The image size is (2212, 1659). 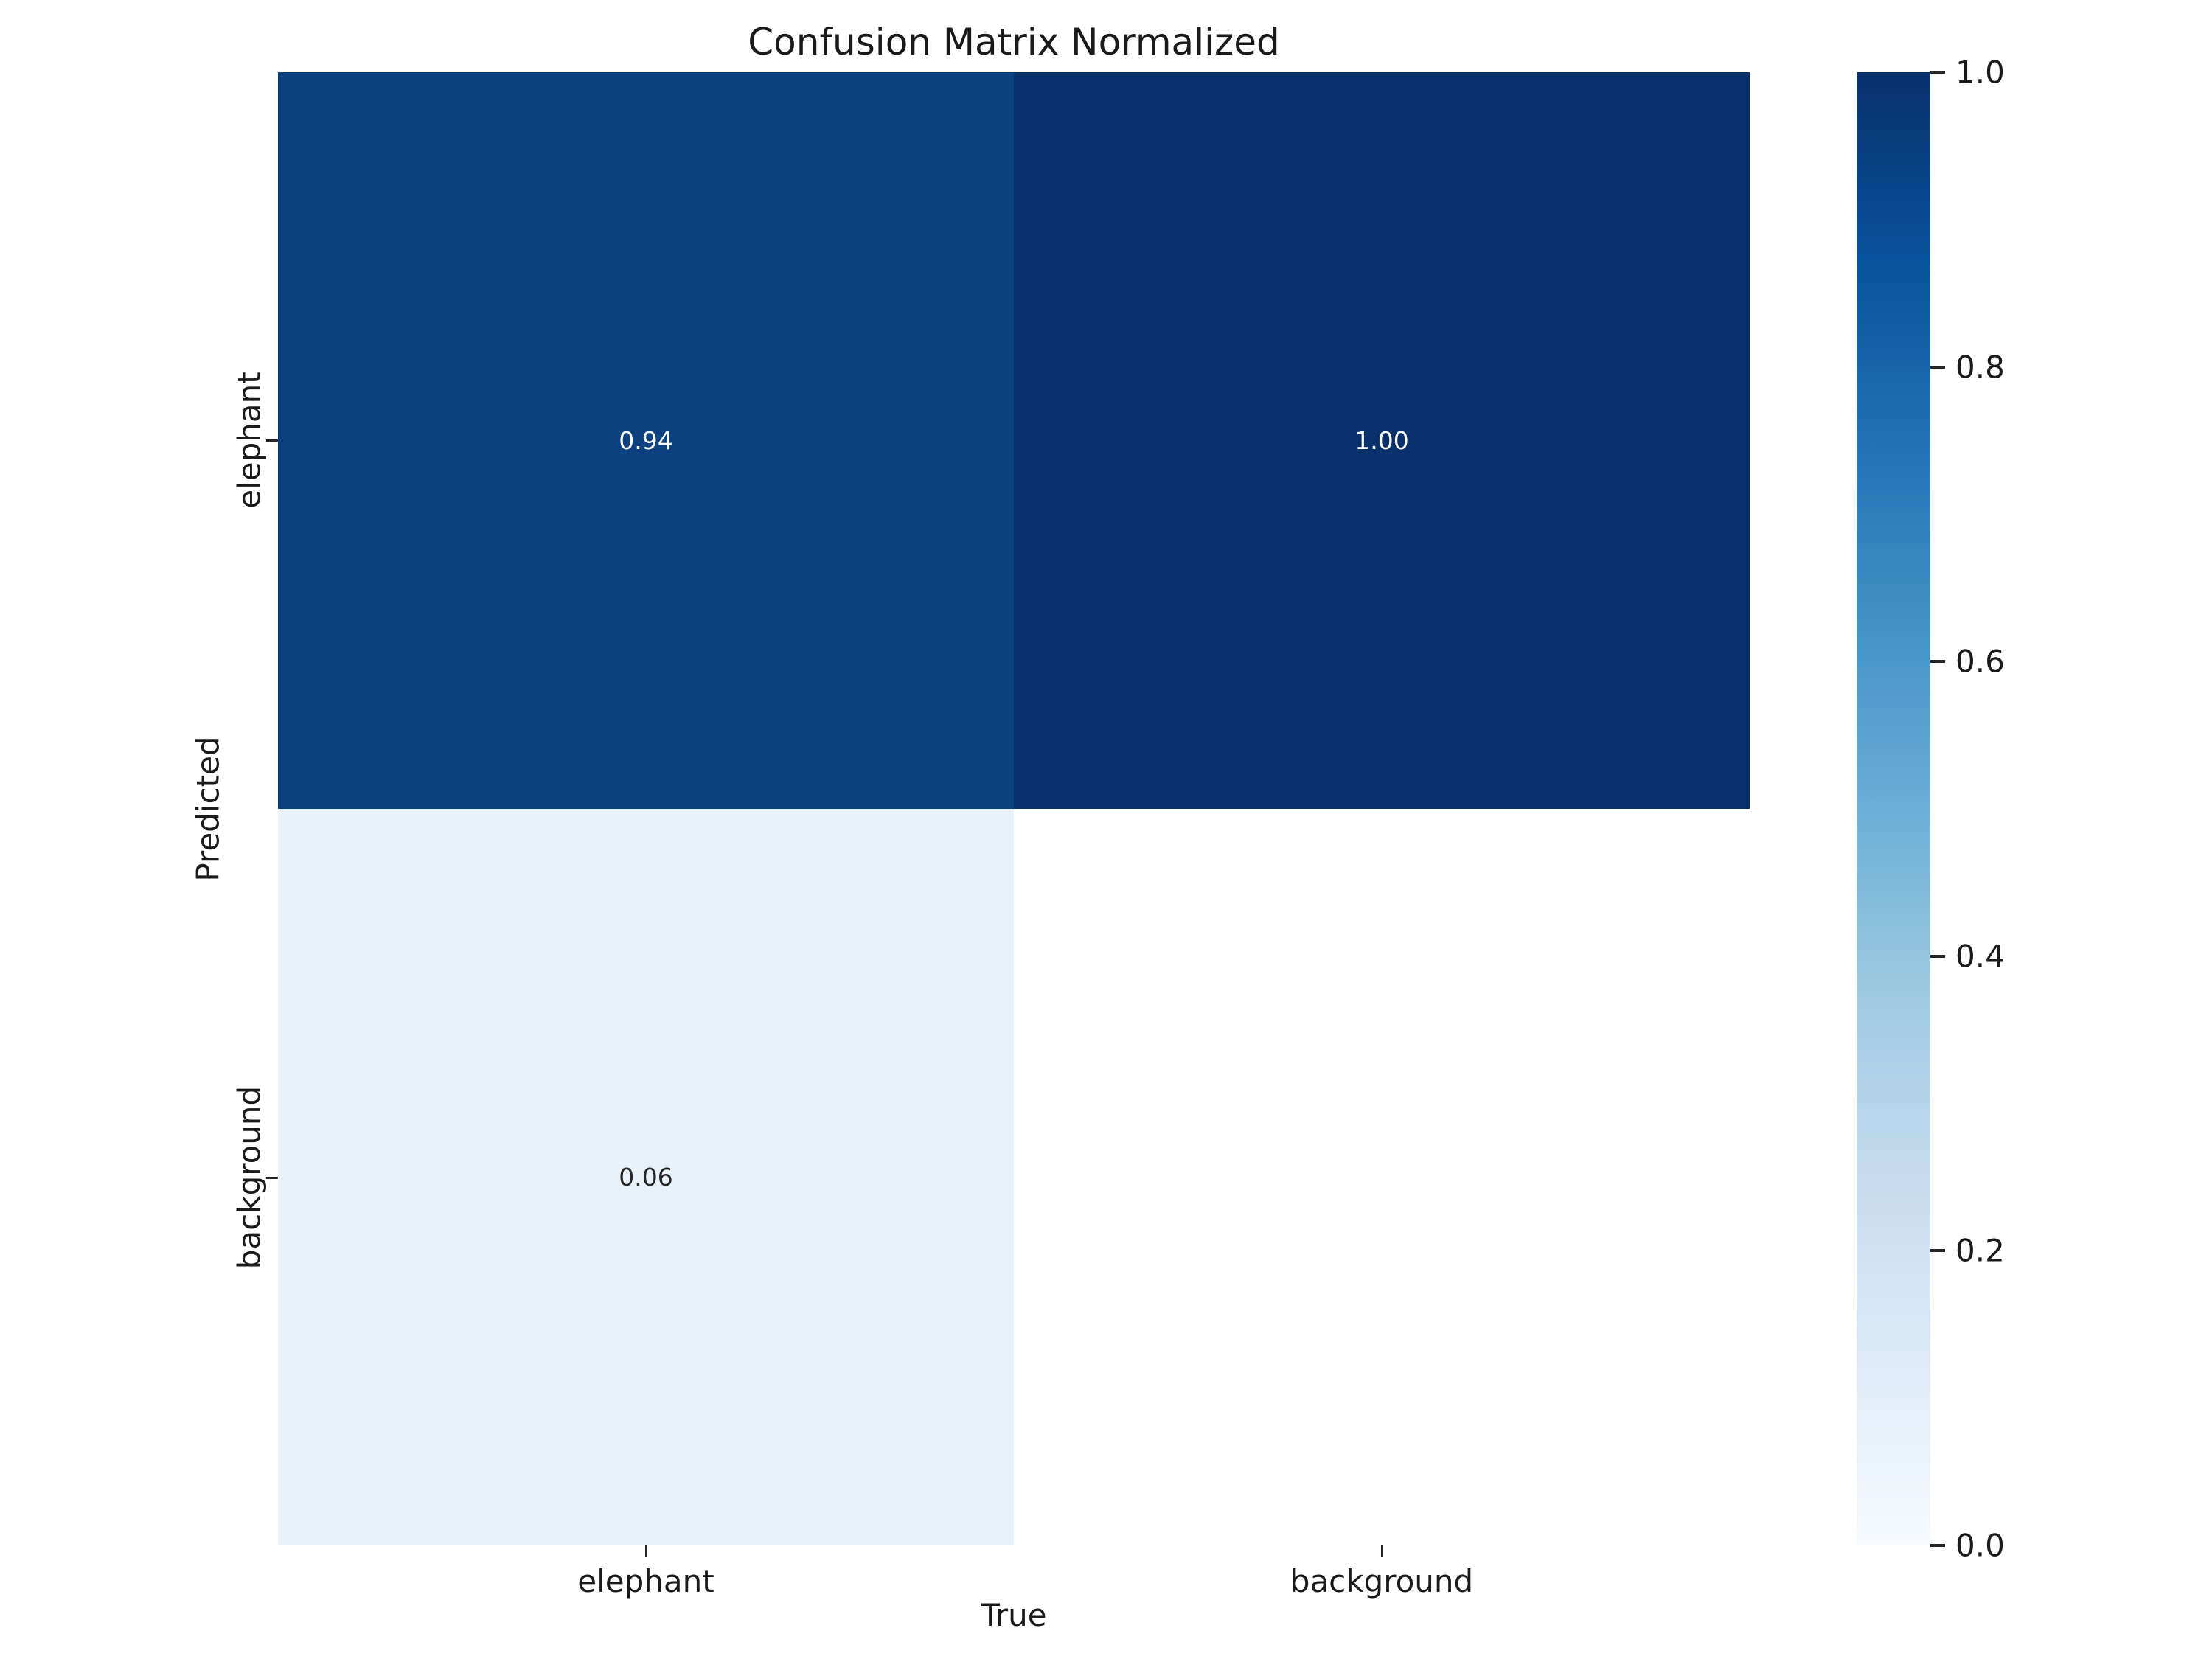 What do you see at coordinates (645, 1581) in the screenshot?
I see `x-tick-label-elephant: elephant` at bounding box center [645, 1581].